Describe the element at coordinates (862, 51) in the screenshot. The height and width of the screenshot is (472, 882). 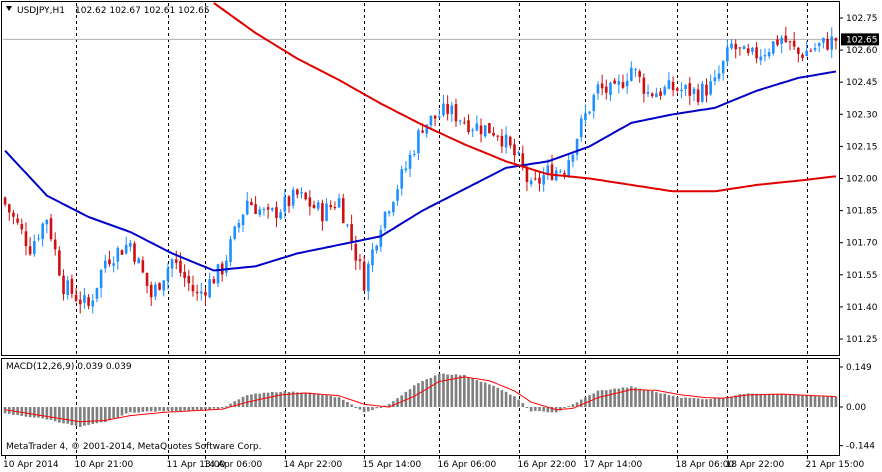
I see `price-tick-label: 102.60` at that location.